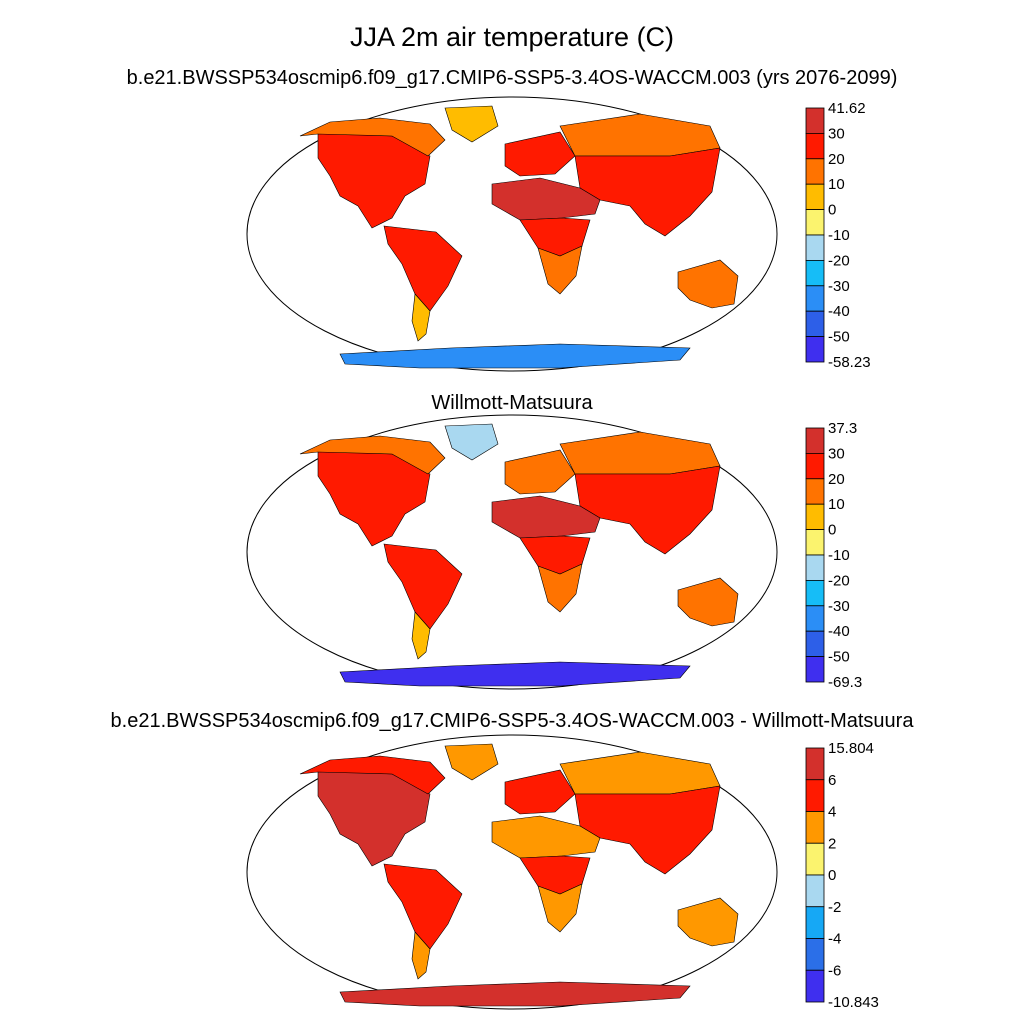  What do you see at coordinates (834, 939) in the screenshot?
I see `colorbar-tick-label: -4` at bounding box center [834, 939].